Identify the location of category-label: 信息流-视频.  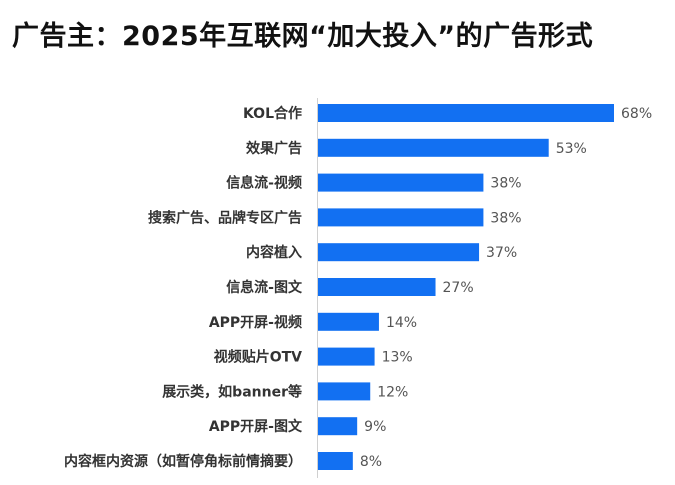
(264, 183).